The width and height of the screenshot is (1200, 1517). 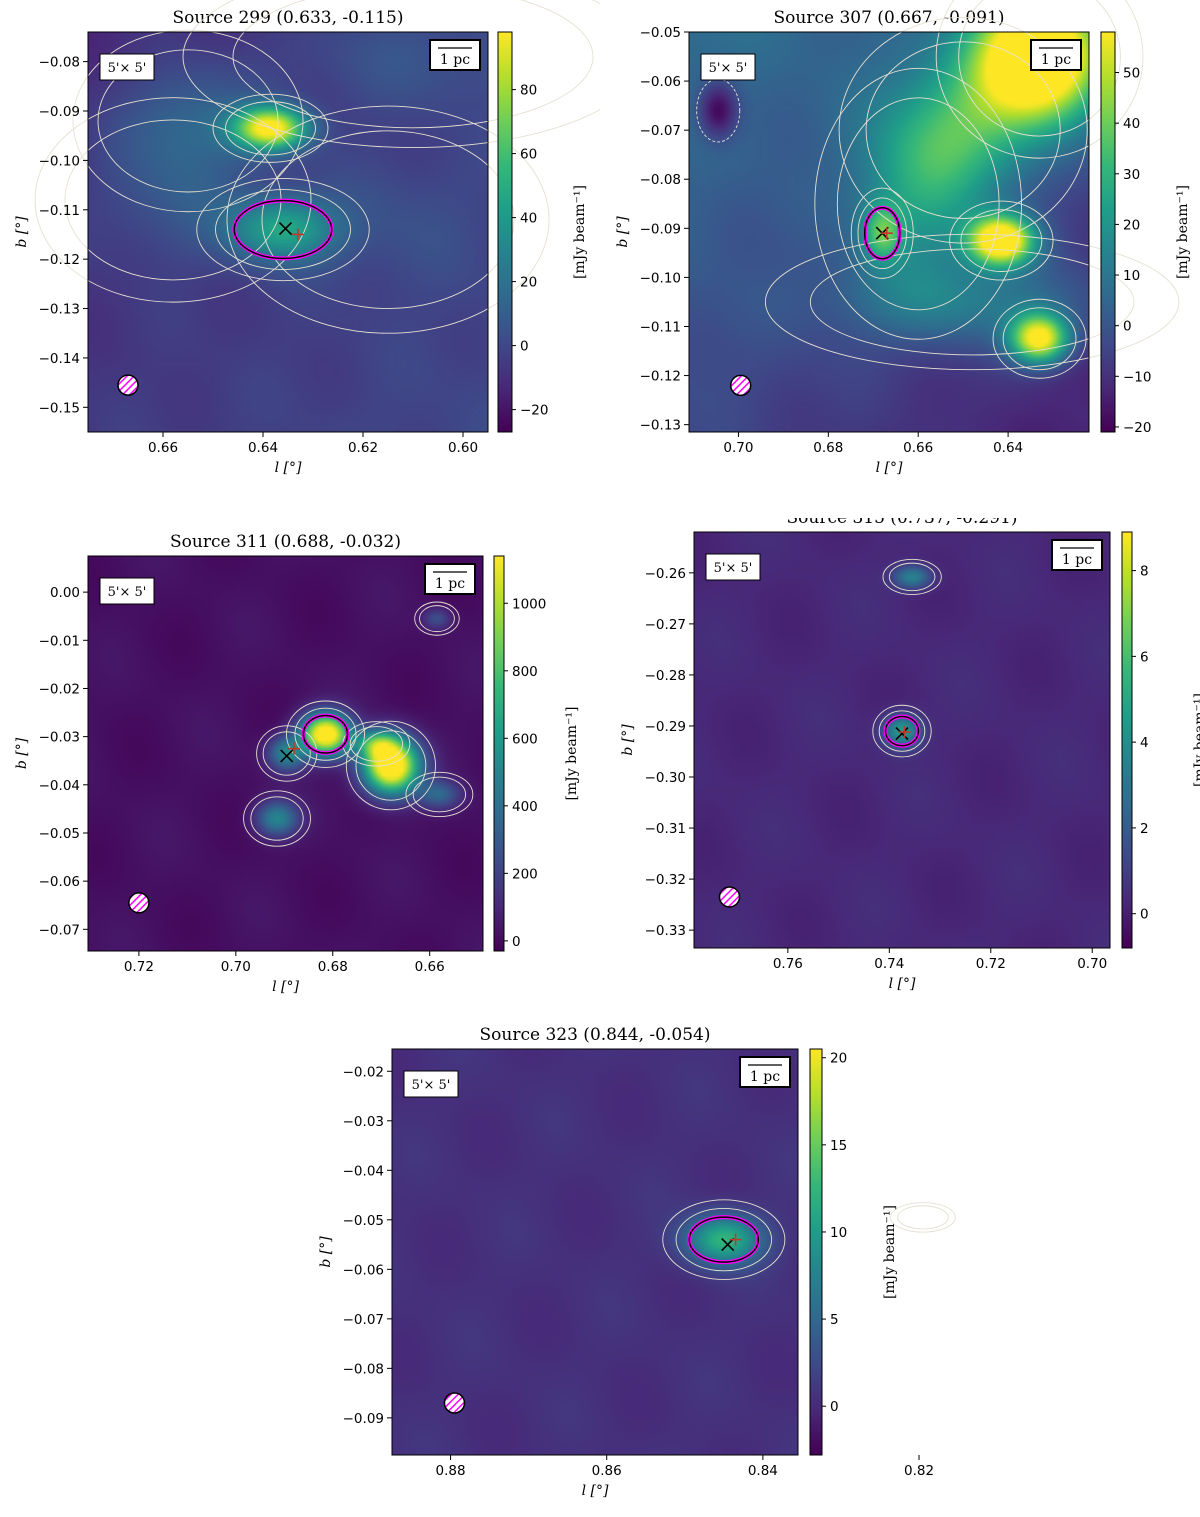 I want to click on box-size-frame, so click(x=127, y=67).